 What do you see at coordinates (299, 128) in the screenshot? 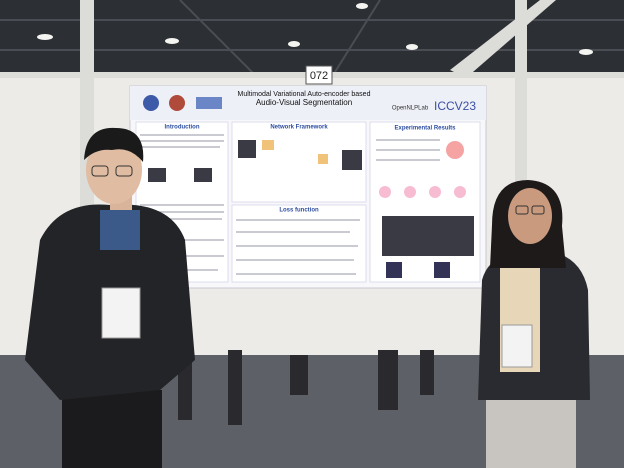
I see `section-title: Network Framework` at bounding box center [299, 128].